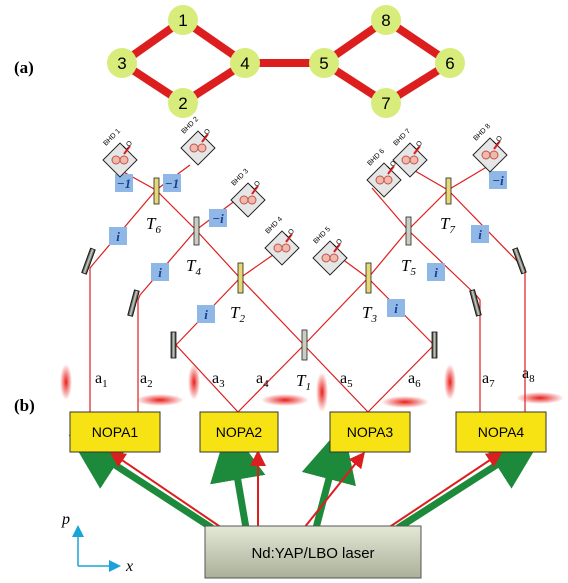 Image resolution: width=568 pixels, height=583 pixels. Describe the element at coordinates (24, 67) in the screenshot. I see `panel-a-label: (a)` at that location.